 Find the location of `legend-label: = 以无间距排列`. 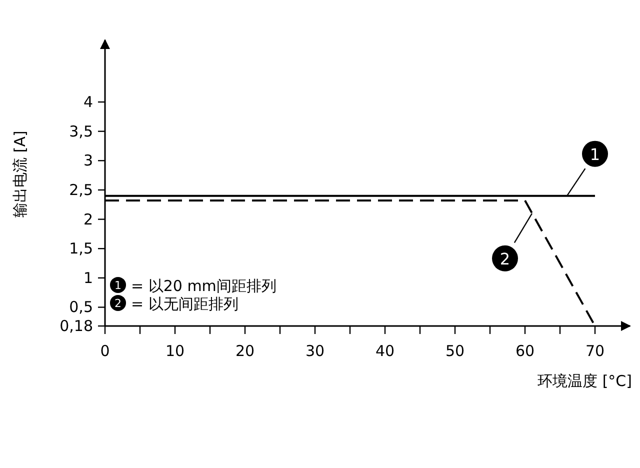

legend-label: = 以无间距排列 is located at coordinates (184, 303).